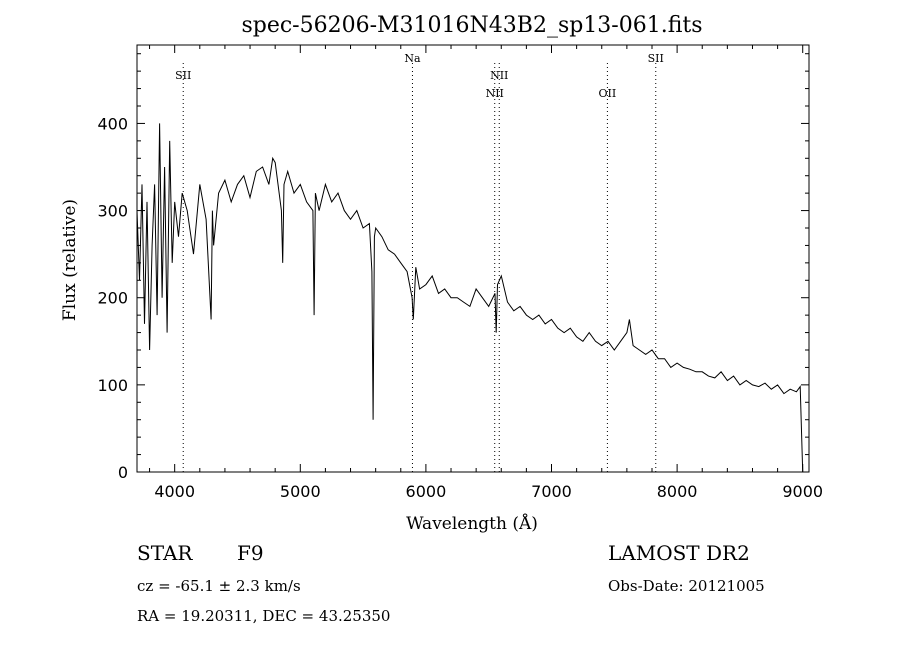 The height and width of the screenshot is (650, 900). What do you see at coordinates (112, 211) in the screenshot?
I see `y-tick-label-3: 300` at bounding box center [112, 211].